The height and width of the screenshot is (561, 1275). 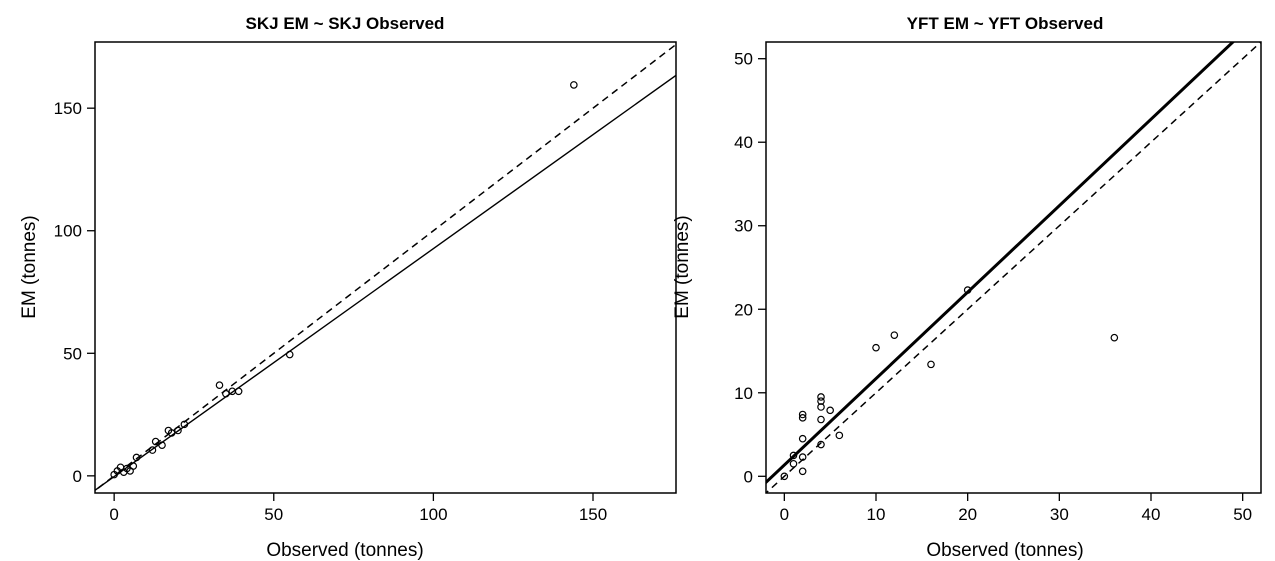 I want to click on y-tick-label: 40, so click(x=743, y=142).